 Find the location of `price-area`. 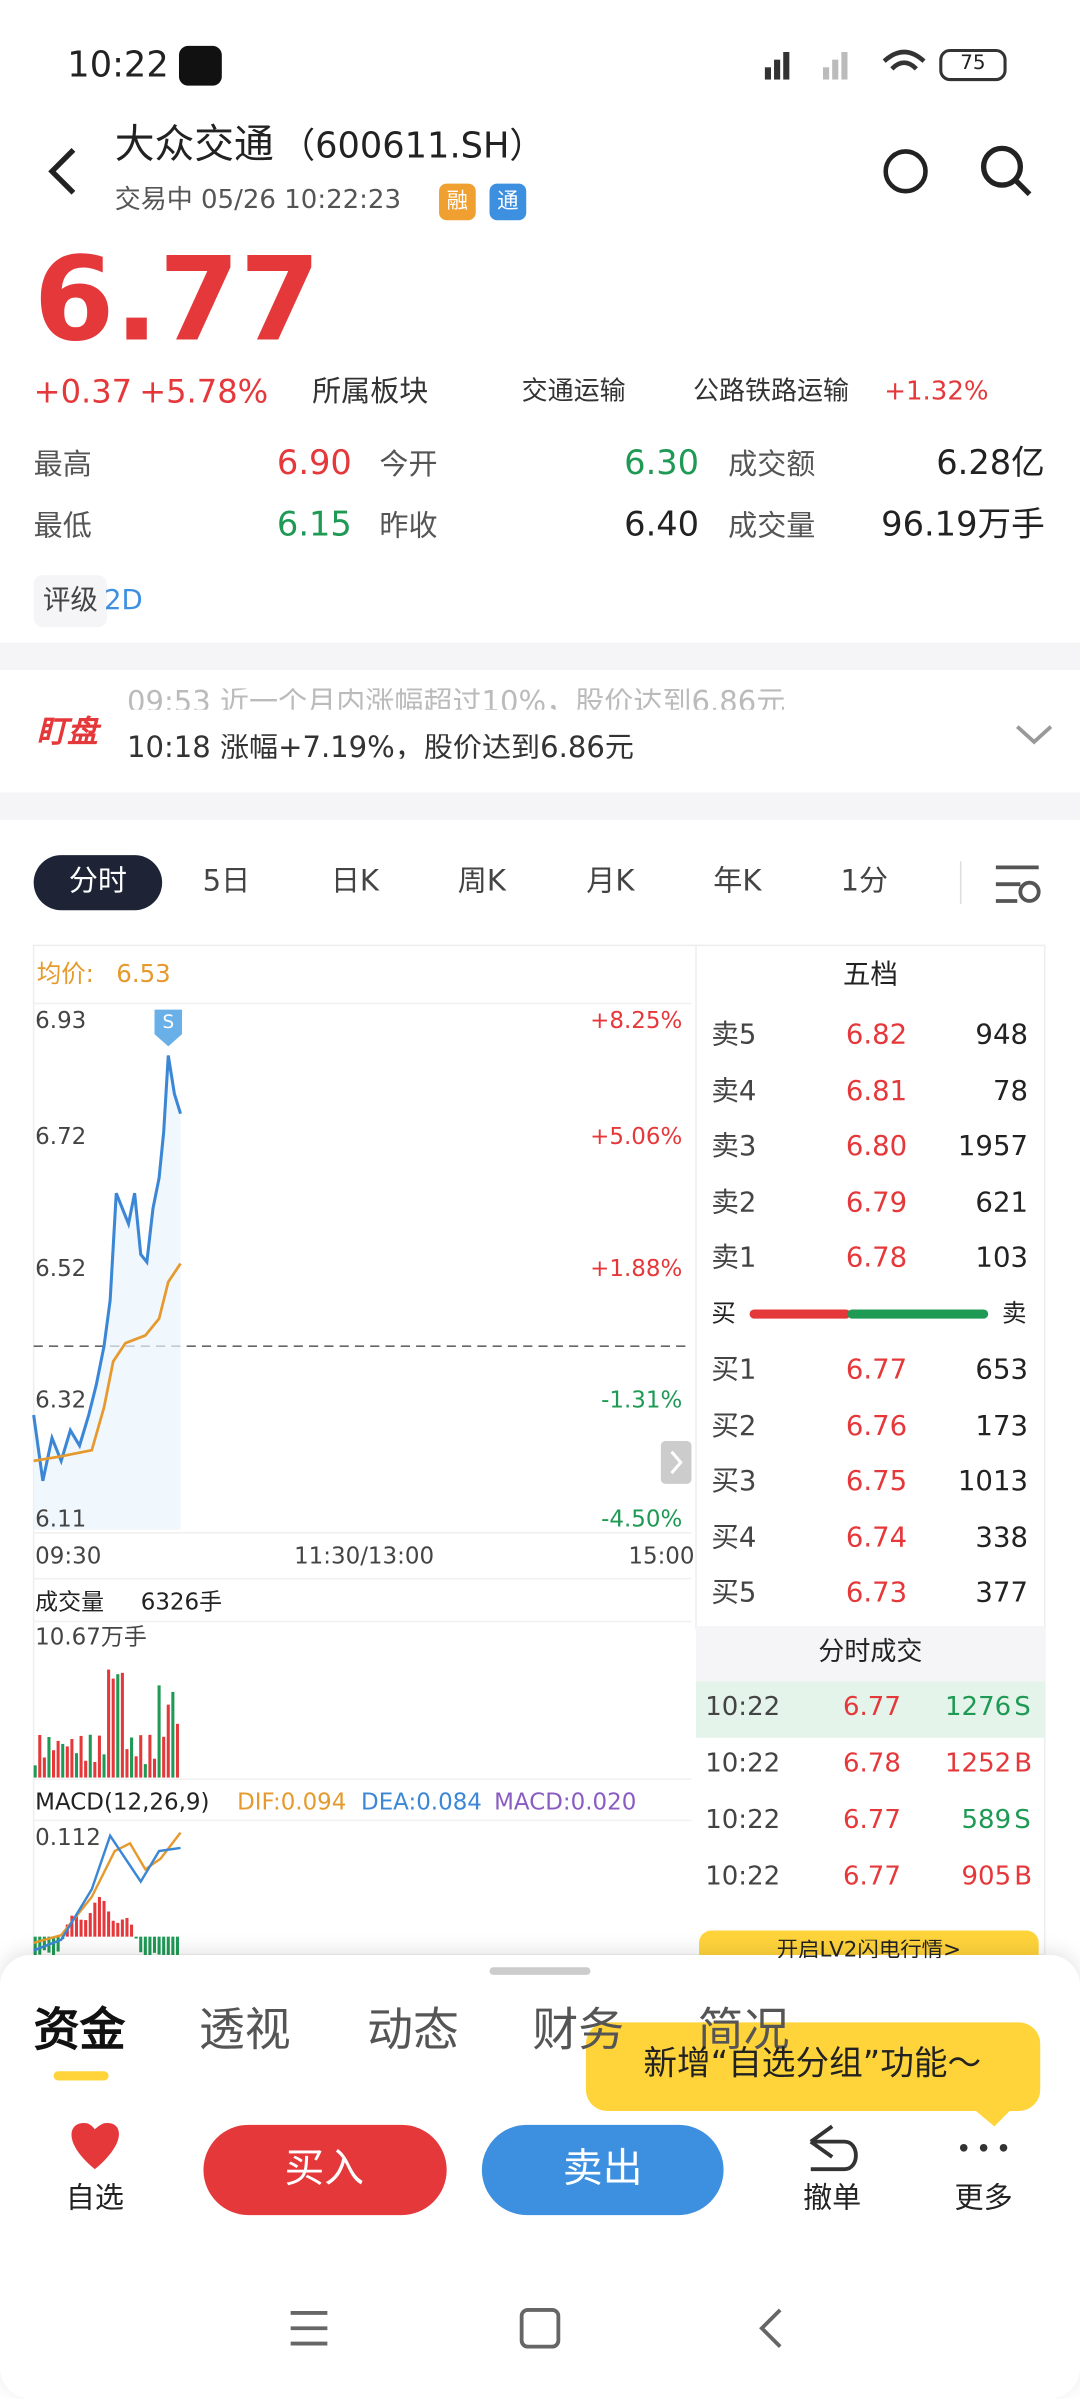

price-area is located at coordinates (107, 1292).